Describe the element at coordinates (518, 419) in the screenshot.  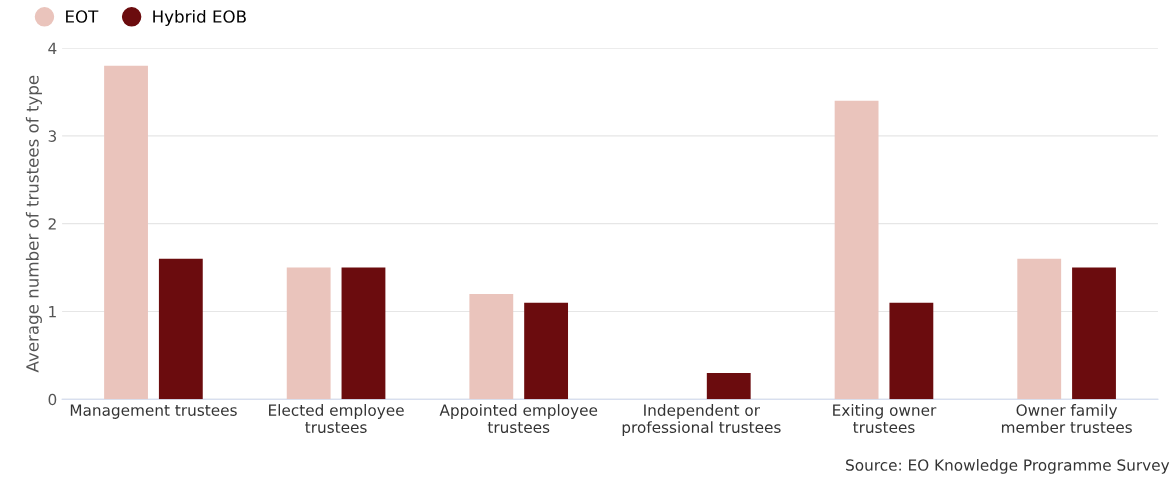
I see `x-tick-label: Appointed employee trustees` at that location.